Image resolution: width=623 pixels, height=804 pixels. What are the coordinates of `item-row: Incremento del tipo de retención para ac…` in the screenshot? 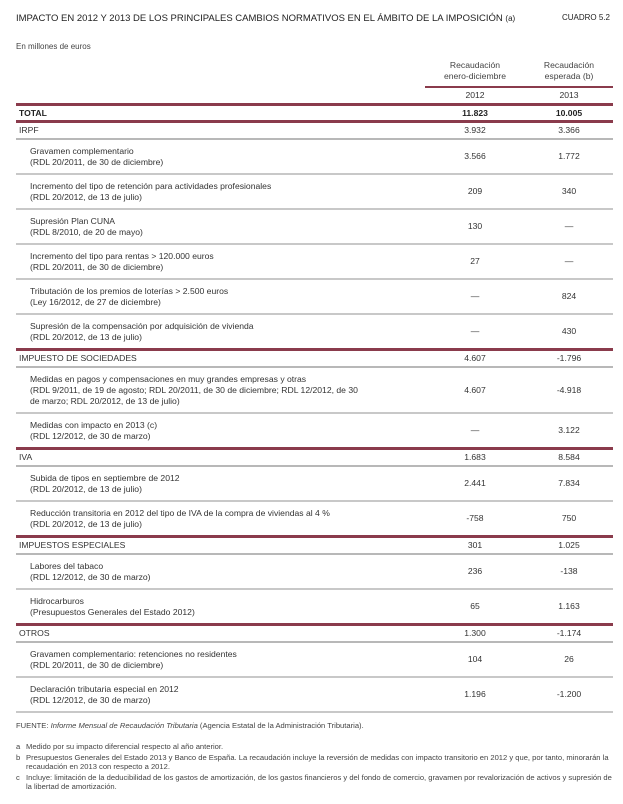 It's located at (314, 192).